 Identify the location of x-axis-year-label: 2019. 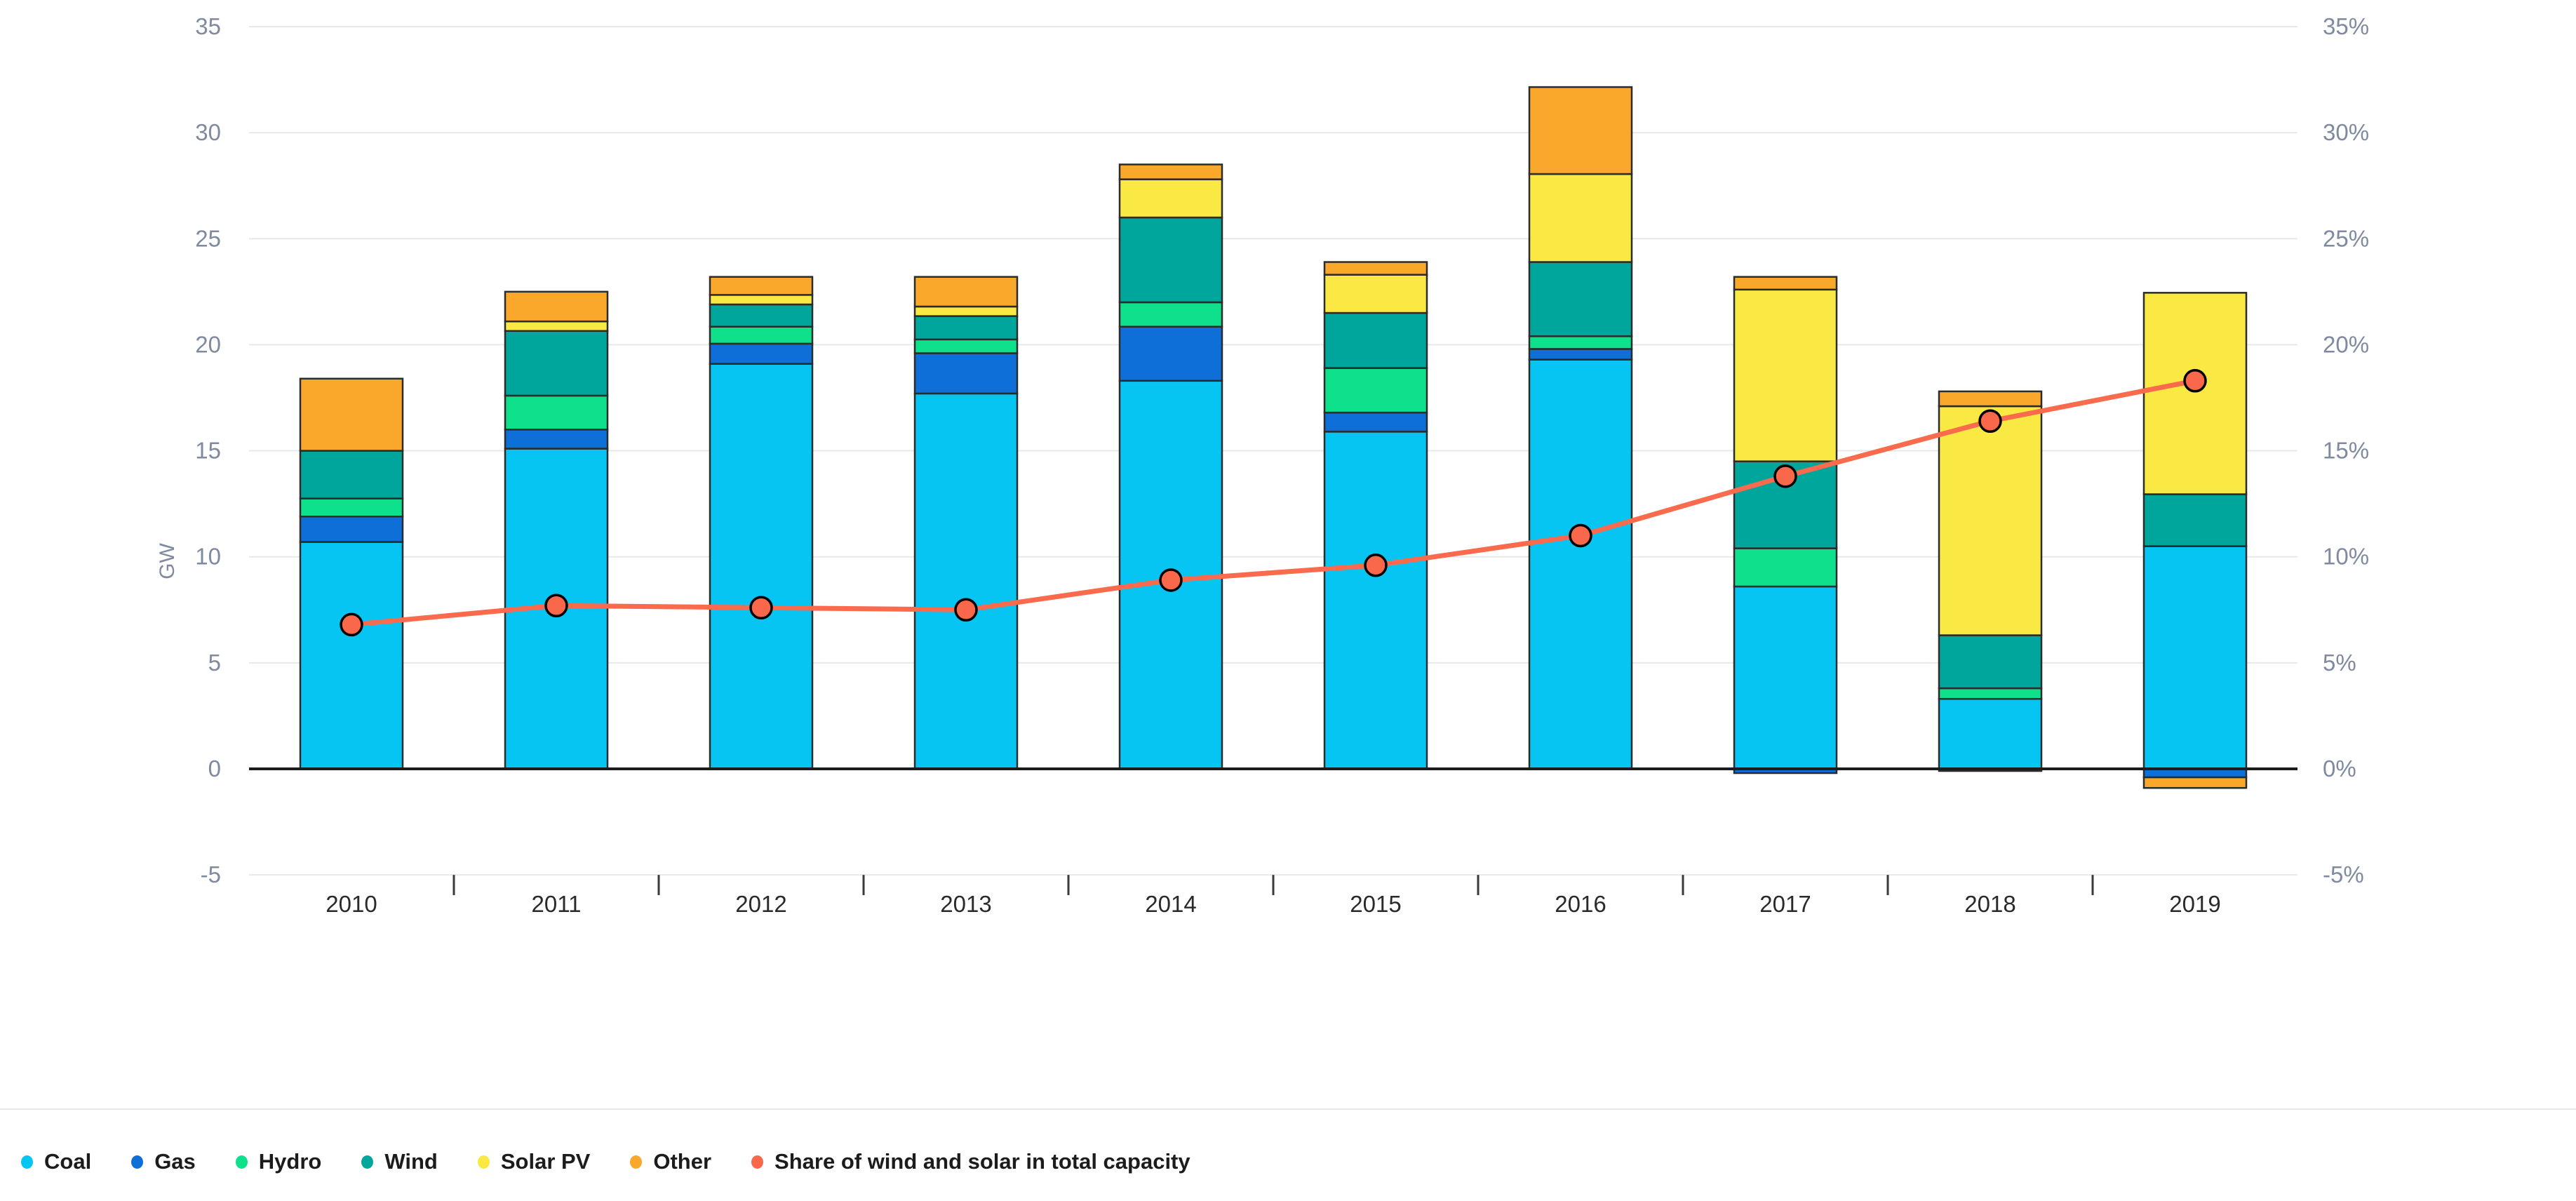
(2194, 904).